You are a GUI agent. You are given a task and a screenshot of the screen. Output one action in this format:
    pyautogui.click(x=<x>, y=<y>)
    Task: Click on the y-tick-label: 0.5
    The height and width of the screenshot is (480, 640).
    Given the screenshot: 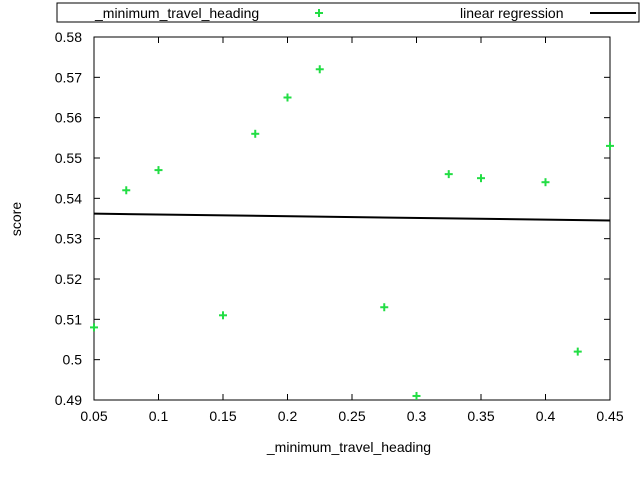 What is the action you would take?
    pyautogui.click(x=73, y=360)
    